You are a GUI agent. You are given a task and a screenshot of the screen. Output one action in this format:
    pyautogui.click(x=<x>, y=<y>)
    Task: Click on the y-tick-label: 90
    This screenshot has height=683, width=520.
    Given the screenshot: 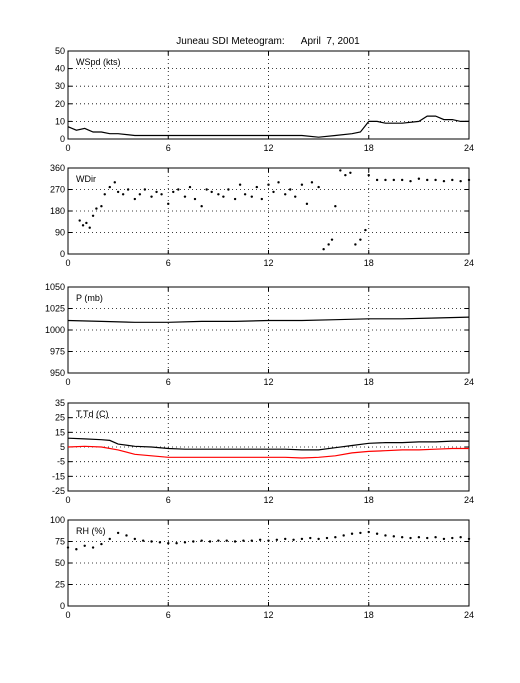 What is the action you would take?
    pyautogui.click(x=60, y=233)
    